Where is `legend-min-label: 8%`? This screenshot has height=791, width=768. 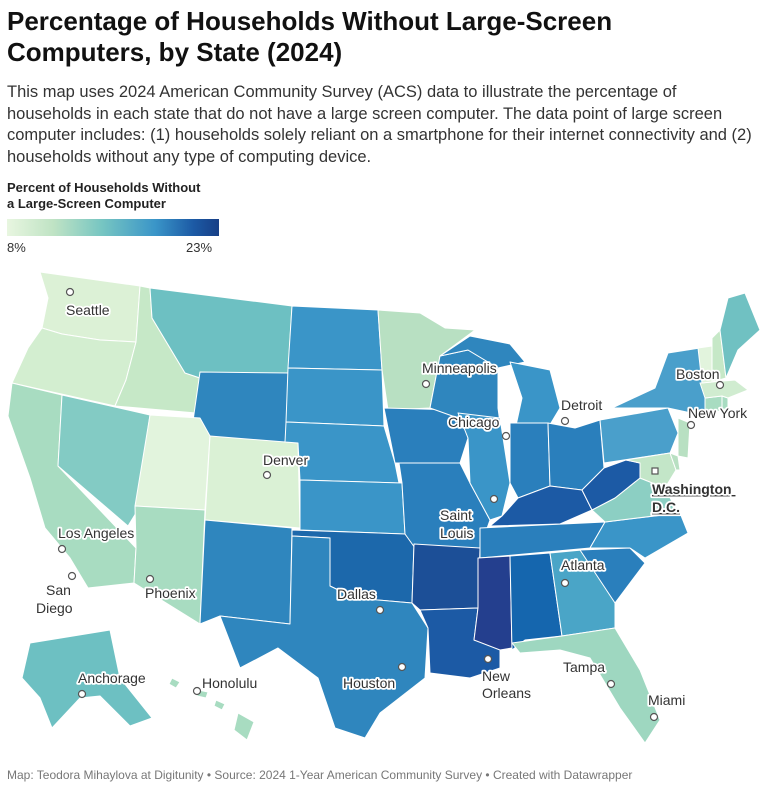 legend-min-label: 8% is located at coordinates (16, 247).